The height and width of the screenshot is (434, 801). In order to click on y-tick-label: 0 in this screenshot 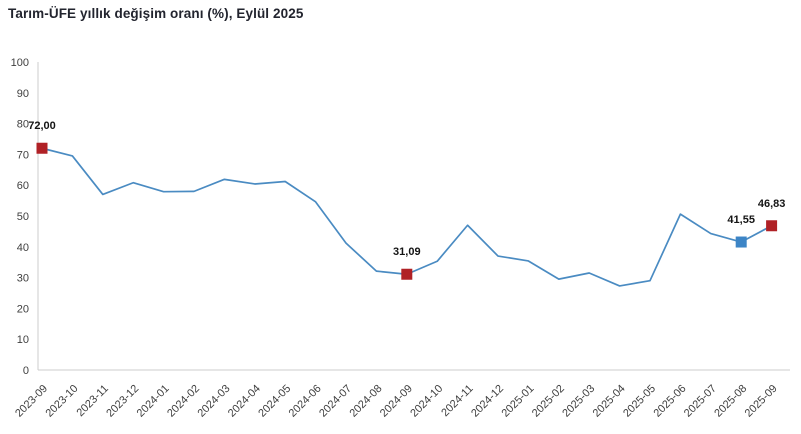, I will do `click(26, 371)`.